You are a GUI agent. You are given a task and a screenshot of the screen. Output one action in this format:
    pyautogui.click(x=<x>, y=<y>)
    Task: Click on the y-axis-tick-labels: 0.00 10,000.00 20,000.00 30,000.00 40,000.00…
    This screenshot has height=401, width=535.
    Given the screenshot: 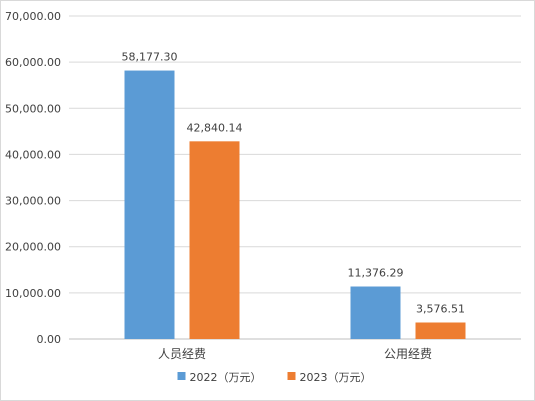 What is the action you would take?
    pyautogui.click(x=33, y=178)
    